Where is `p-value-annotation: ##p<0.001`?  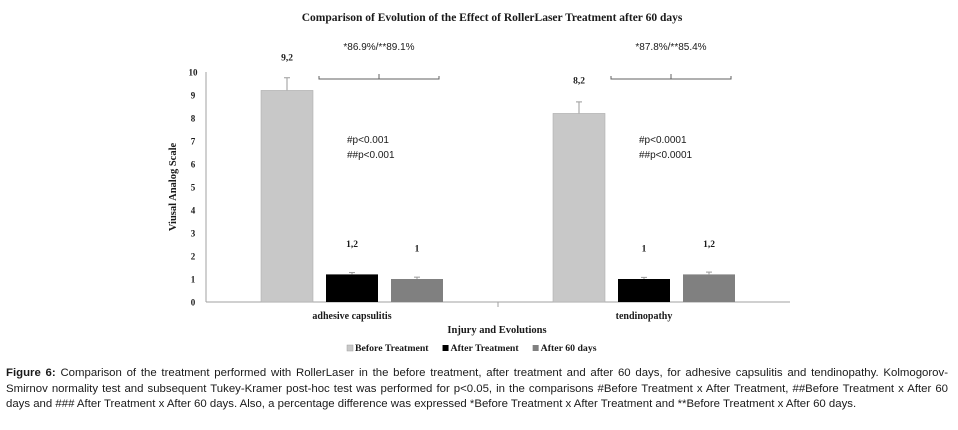
p-value-annotation: ##p<0.001 is located at coordinates (371, 155).